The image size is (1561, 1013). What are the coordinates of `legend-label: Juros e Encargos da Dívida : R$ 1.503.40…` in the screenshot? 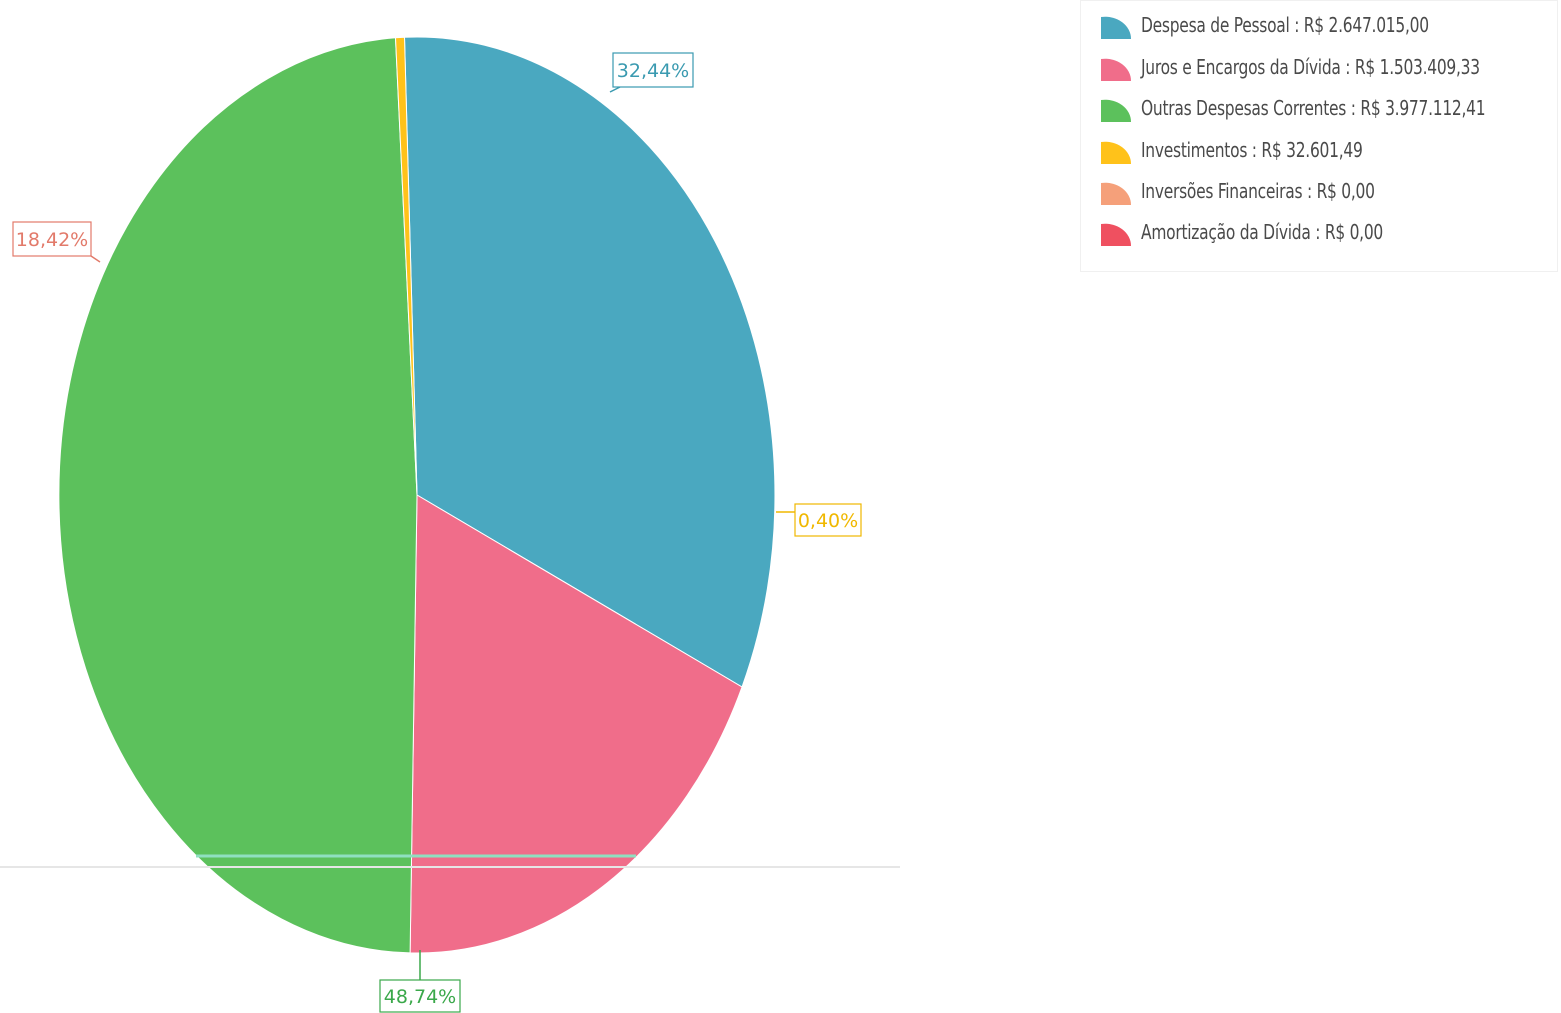 It's located at (1310, 67).